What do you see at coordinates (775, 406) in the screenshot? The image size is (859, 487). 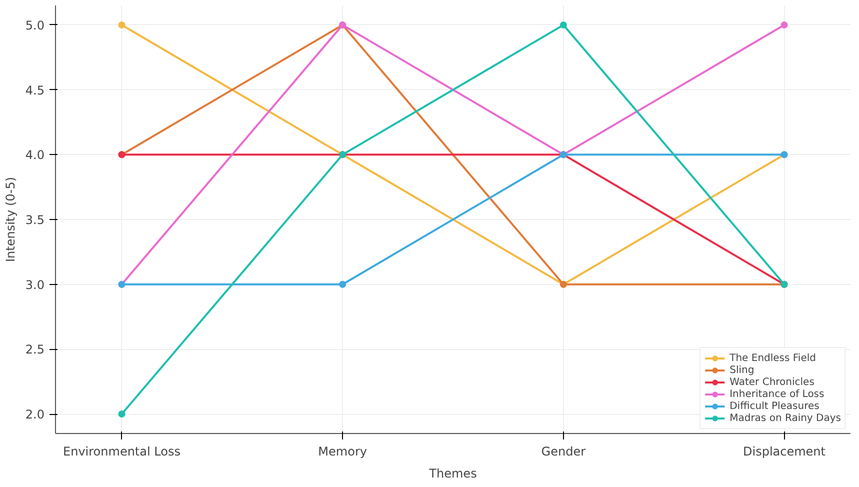 I see `legend-label: Difficult Pleasures` at bounding box center [775, 406].